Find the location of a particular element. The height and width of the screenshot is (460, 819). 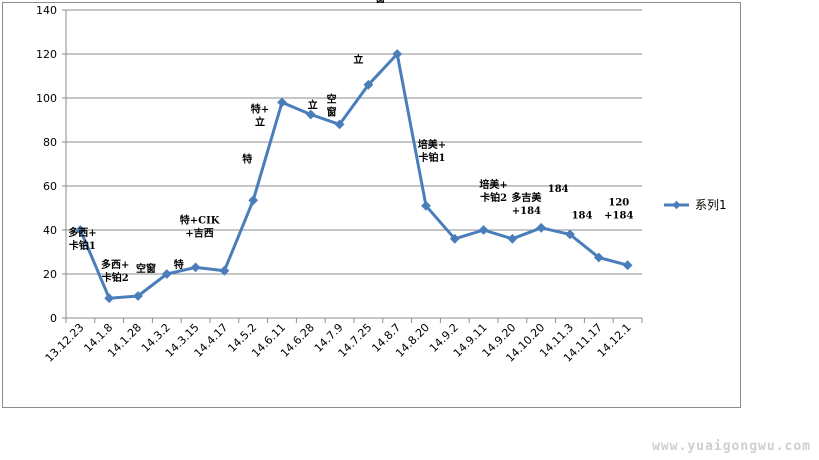

annotation-label: 特+ is located at coordinates (260, 108).